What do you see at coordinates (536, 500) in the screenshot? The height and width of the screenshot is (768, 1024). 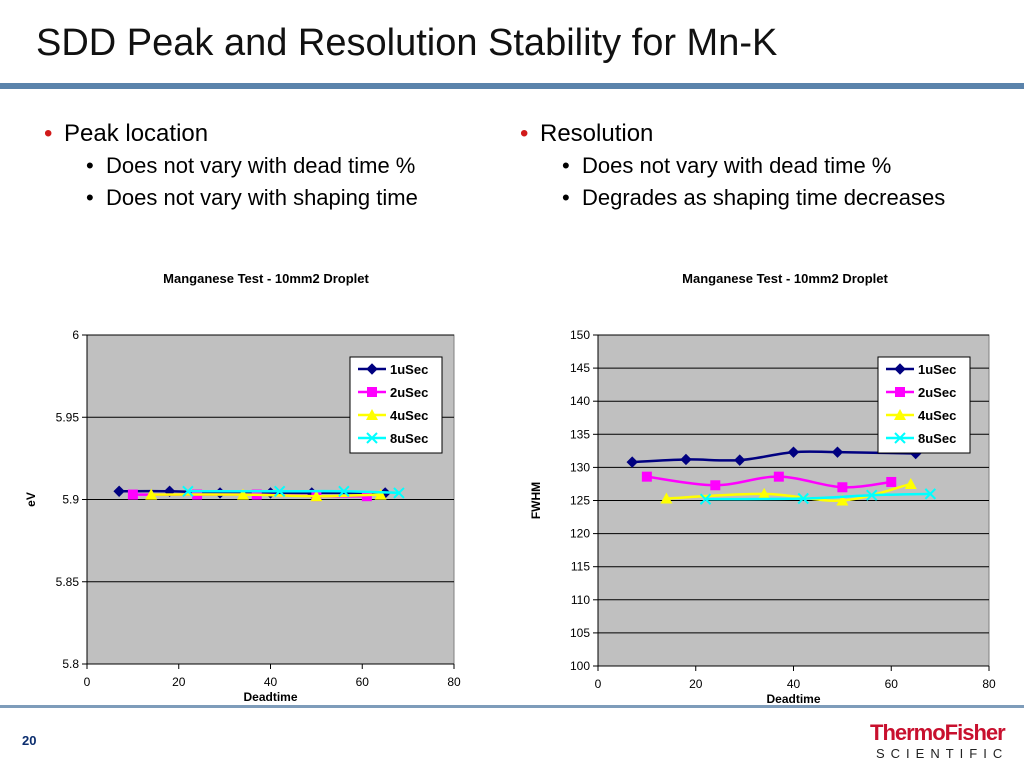 I see `y-axis-title: FWHM` at bounding box center [536, 500].